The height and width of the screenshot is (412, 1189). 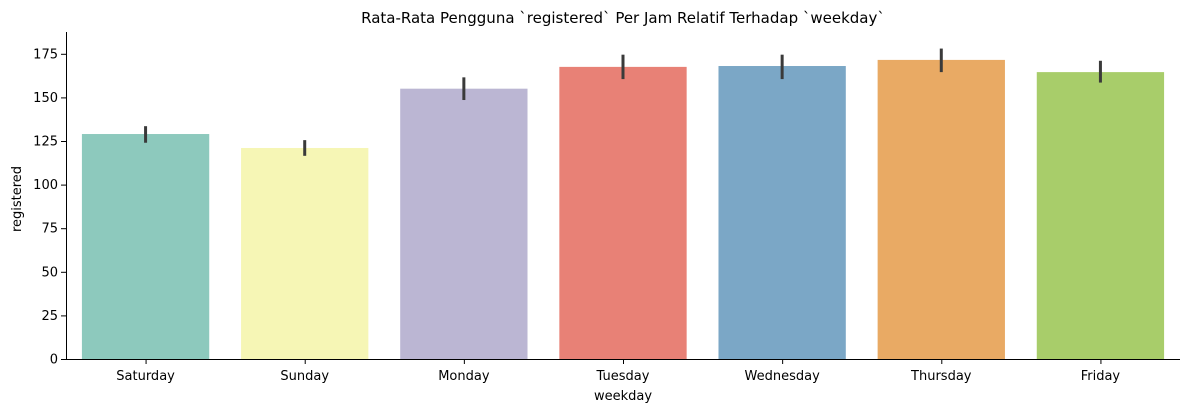 What do you see at coordinates (45, 98) in the screenshot?
I see `y-tick-label: 150` at bounding box center [45, 98].